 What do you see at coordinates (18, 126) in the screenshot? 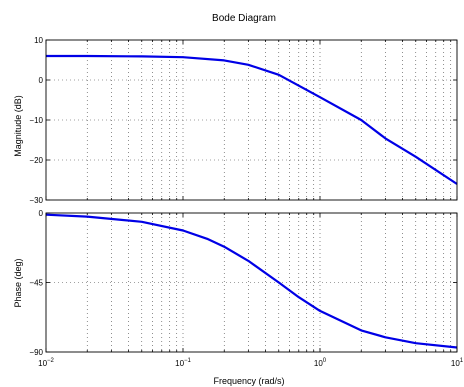
I see `magnitude-axis-label: Magnitude (dB)` at bounding box center [18, 126].